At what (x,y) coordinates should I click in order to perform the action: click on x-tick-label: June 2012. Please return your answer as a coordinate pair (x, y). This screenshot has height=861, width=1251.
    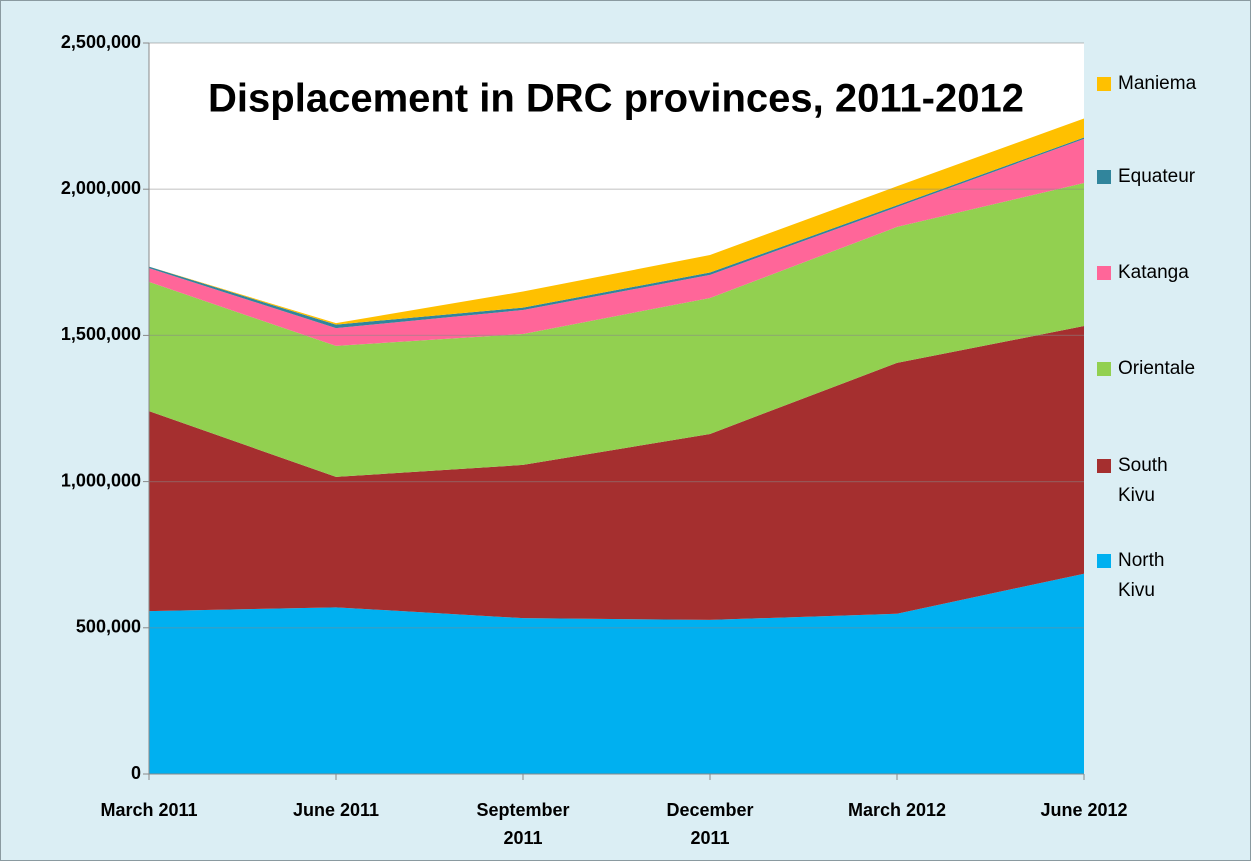
    Looking at the image, I should click on (1084, 810).